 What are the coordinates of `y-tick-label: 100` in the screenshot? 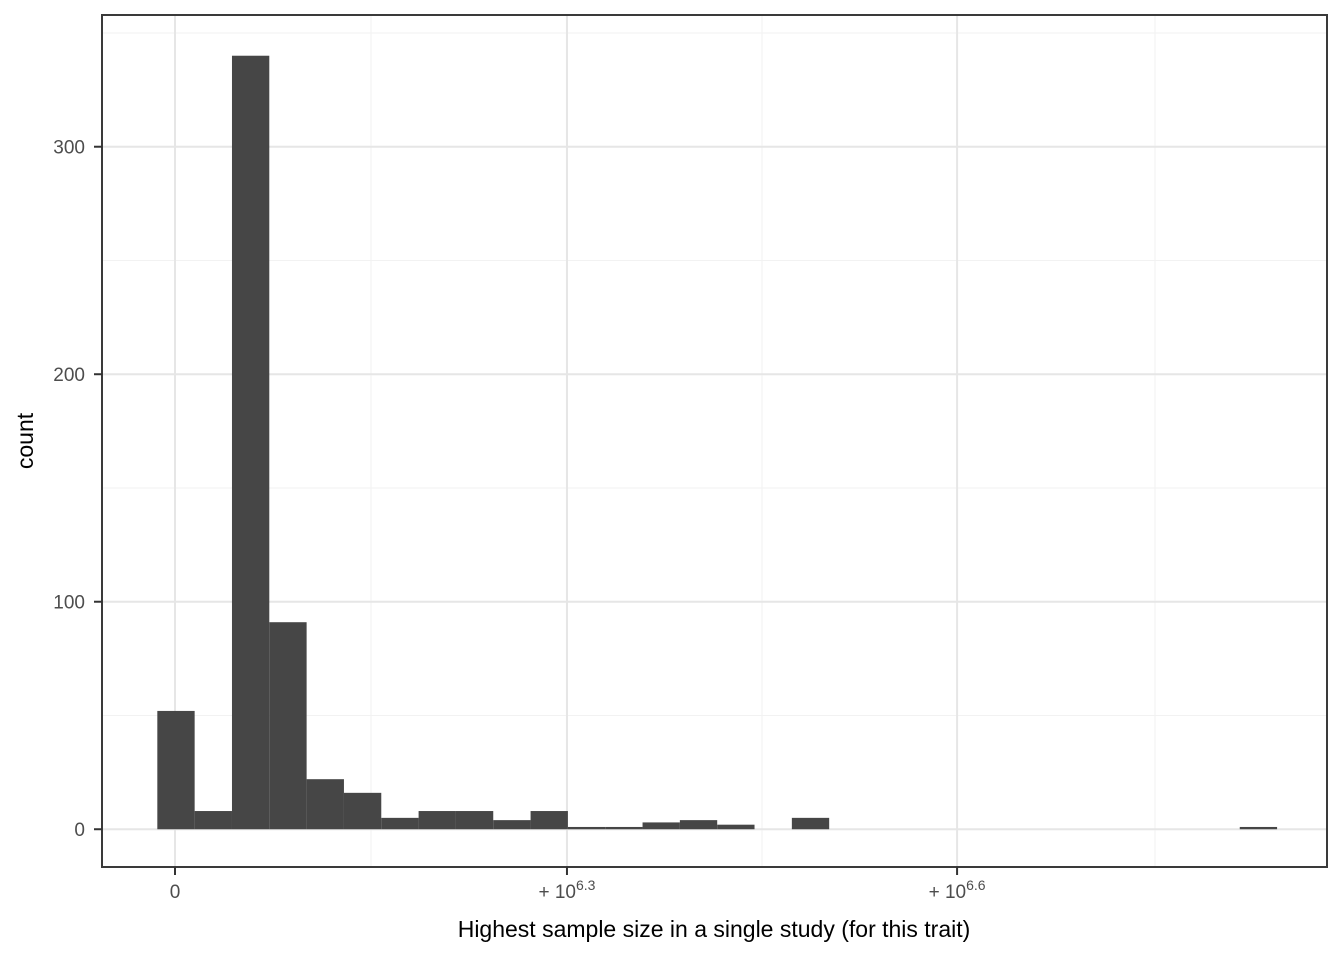 It's located at (69, 603).